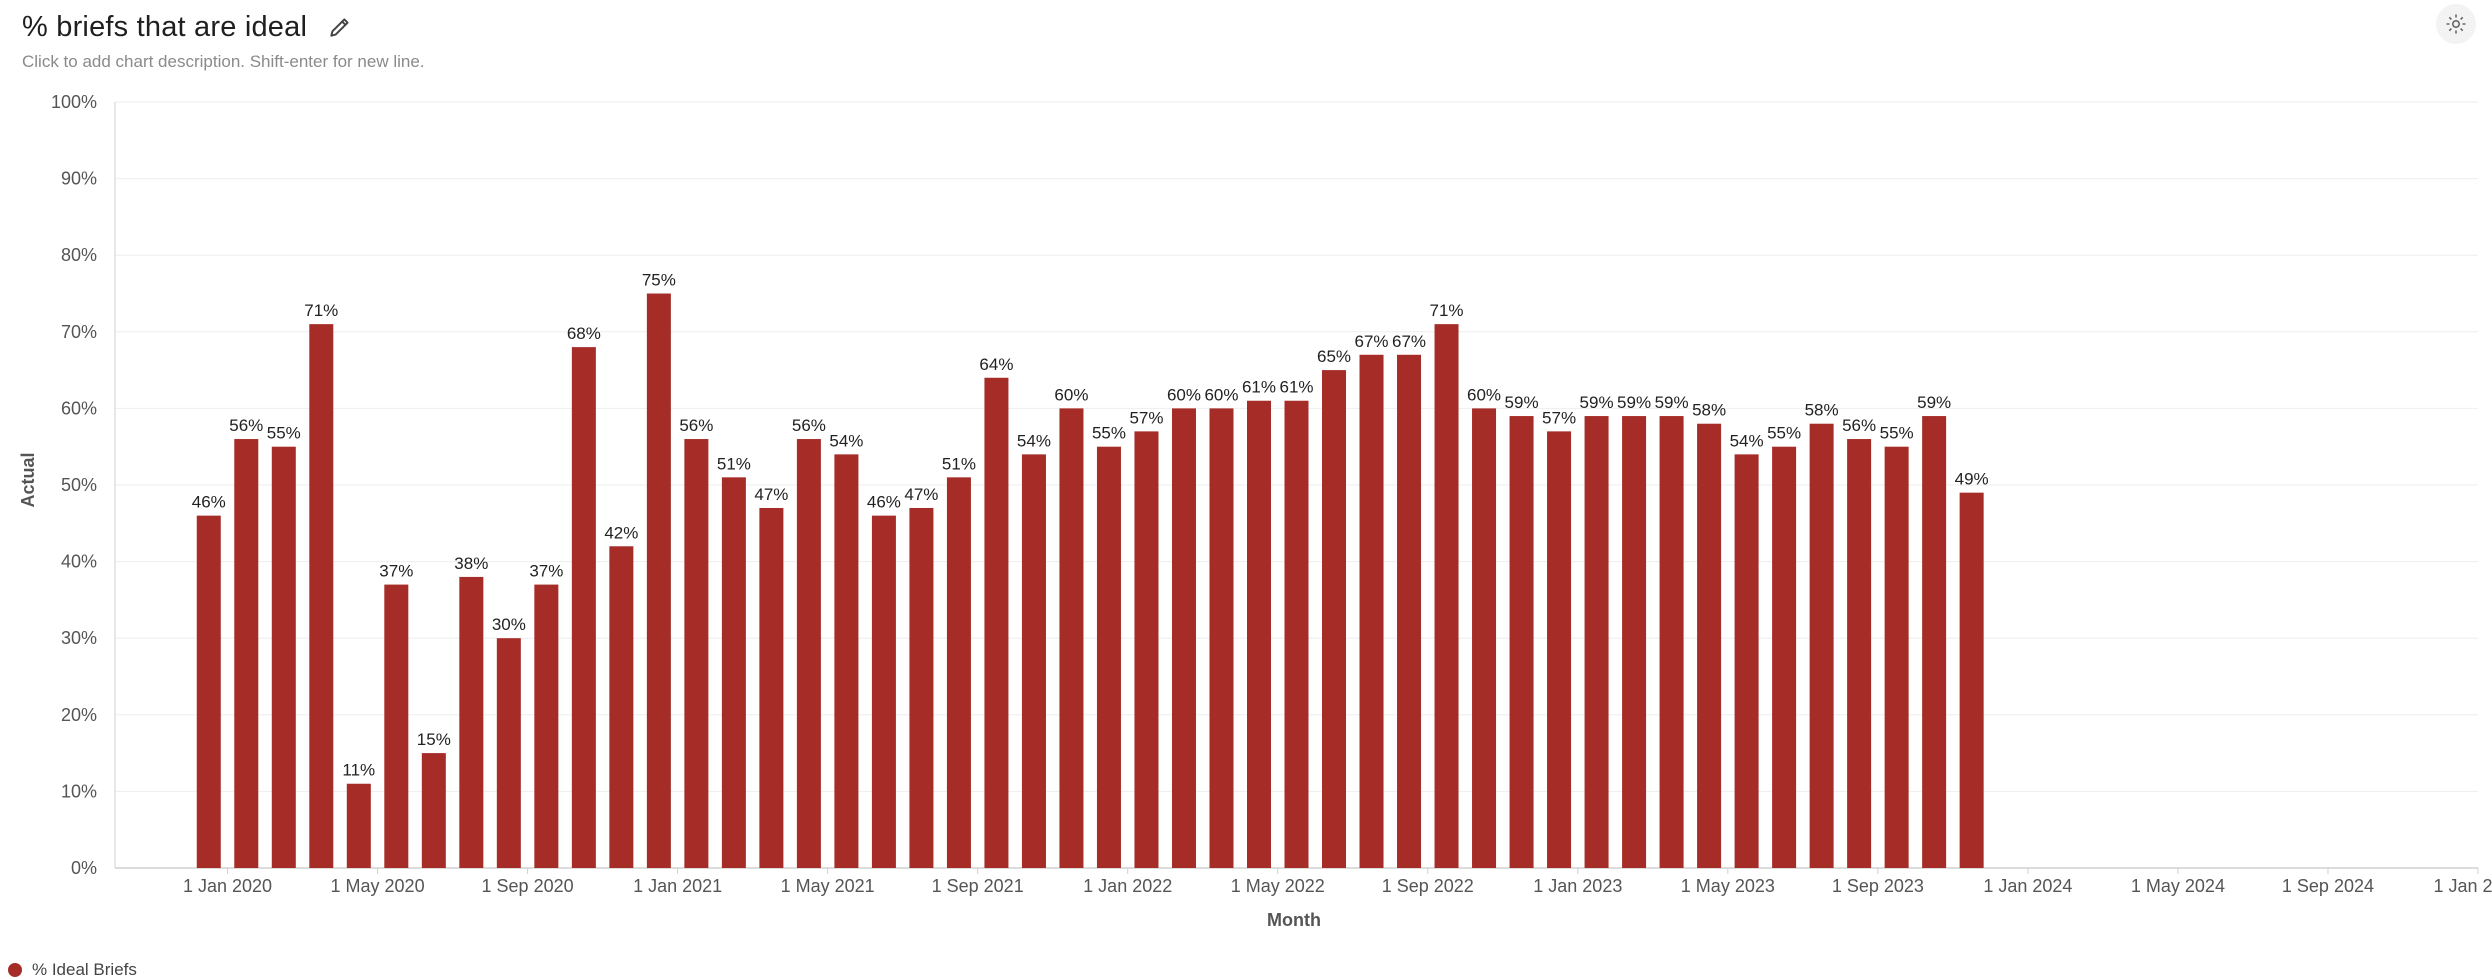  What do you see at coordinates (2328, 886) in the screenshot?
I see `x-tick-label: 1 Sep 2024` at bounding box center [2328, 886].